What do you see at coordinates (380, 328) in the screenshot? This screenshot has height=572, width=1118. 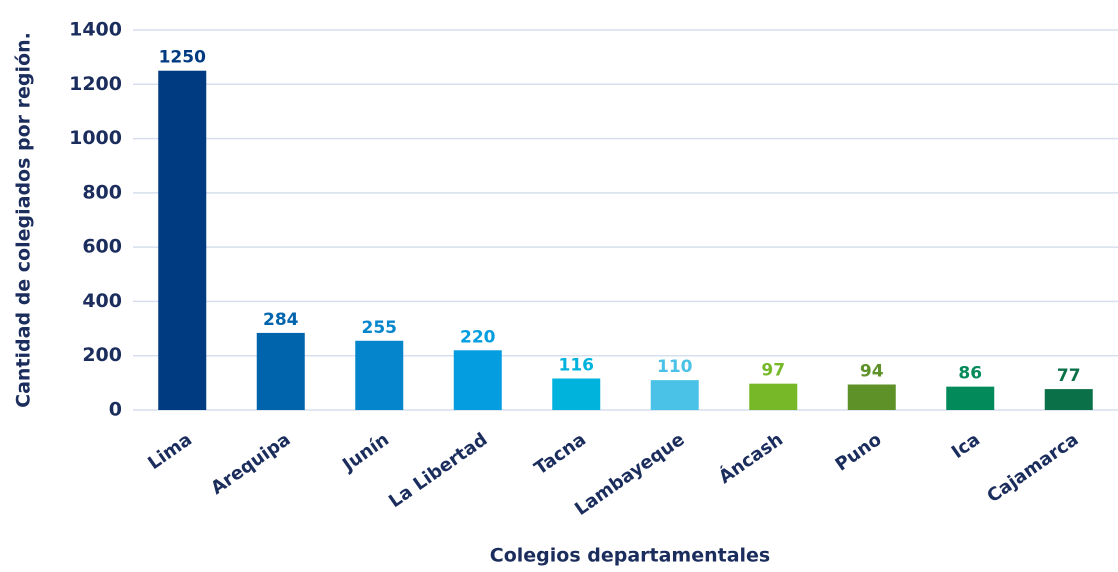 I see `value-label: 255` at bounding box center [380, 328].